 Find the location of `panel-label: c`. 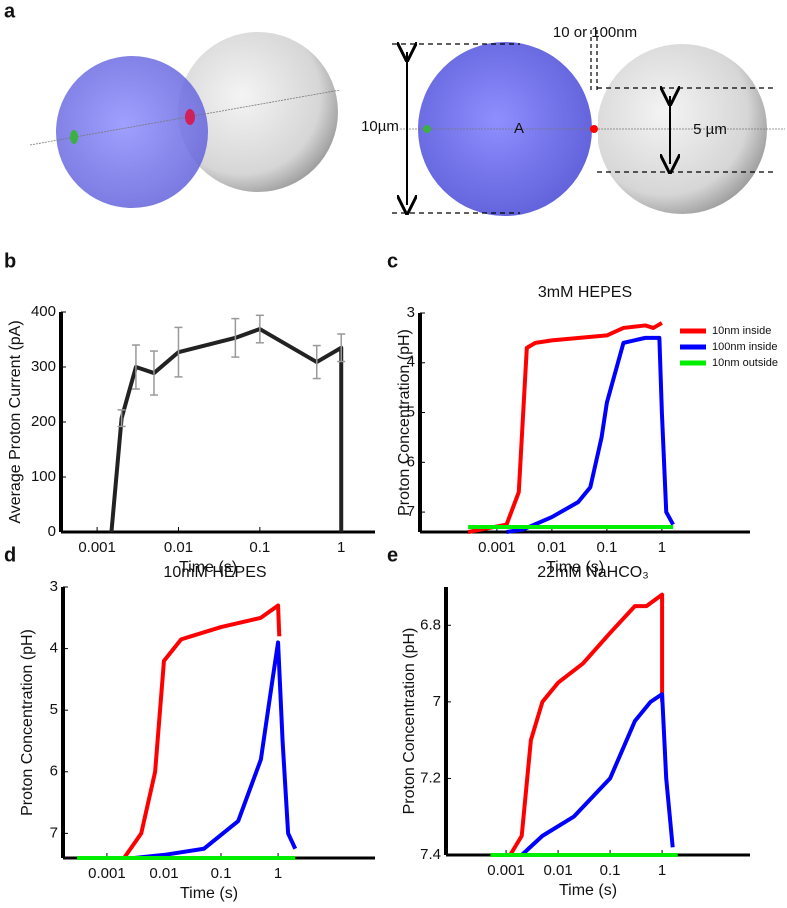

panel-label: c is located at coordinates (392, 261).